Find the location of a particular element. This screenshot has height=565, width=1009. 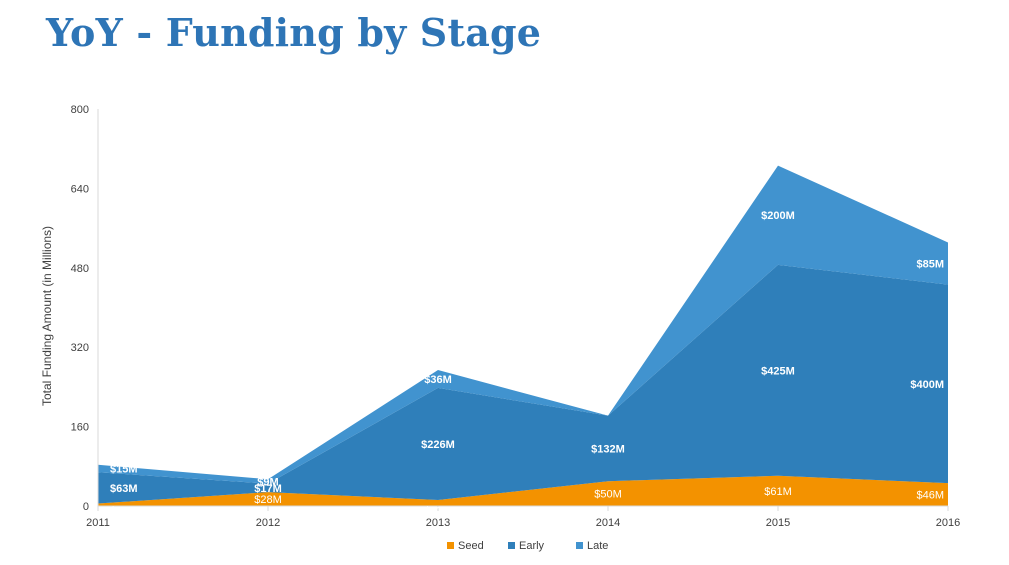

data-label-early: $132M is located at coordinates (608, 449).